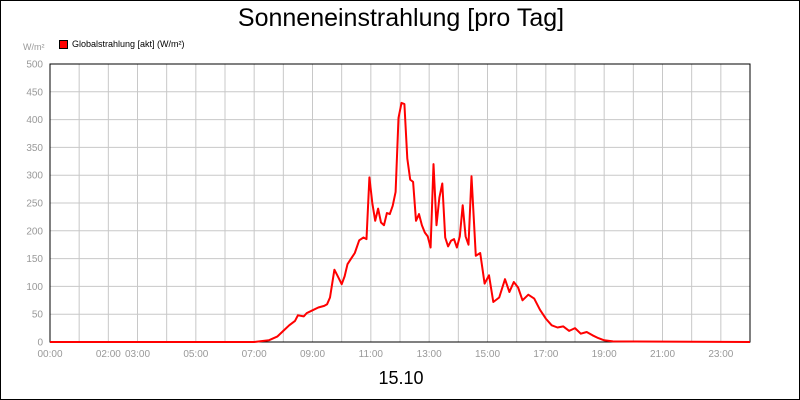 This screenshot has height=400, width=800. I want to click on x-axis-label-date: 15.10, so click(401, 378).